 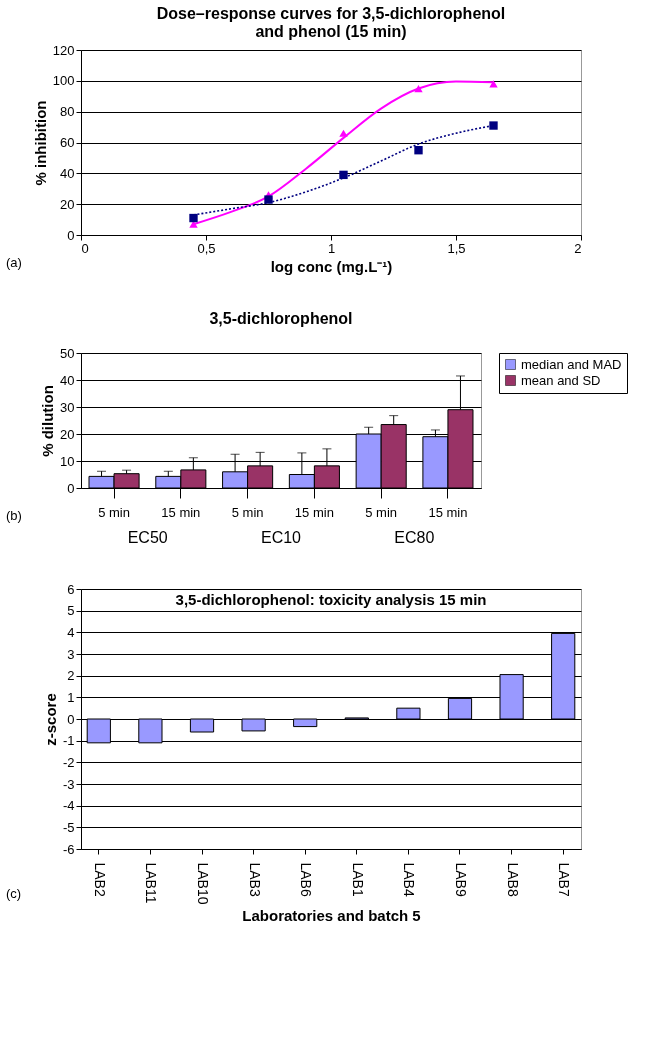 What do you see at coordinates (203, 883) in the screenshot?
I see `x-tick-label: LAB10` at bounding box center [203, 883].